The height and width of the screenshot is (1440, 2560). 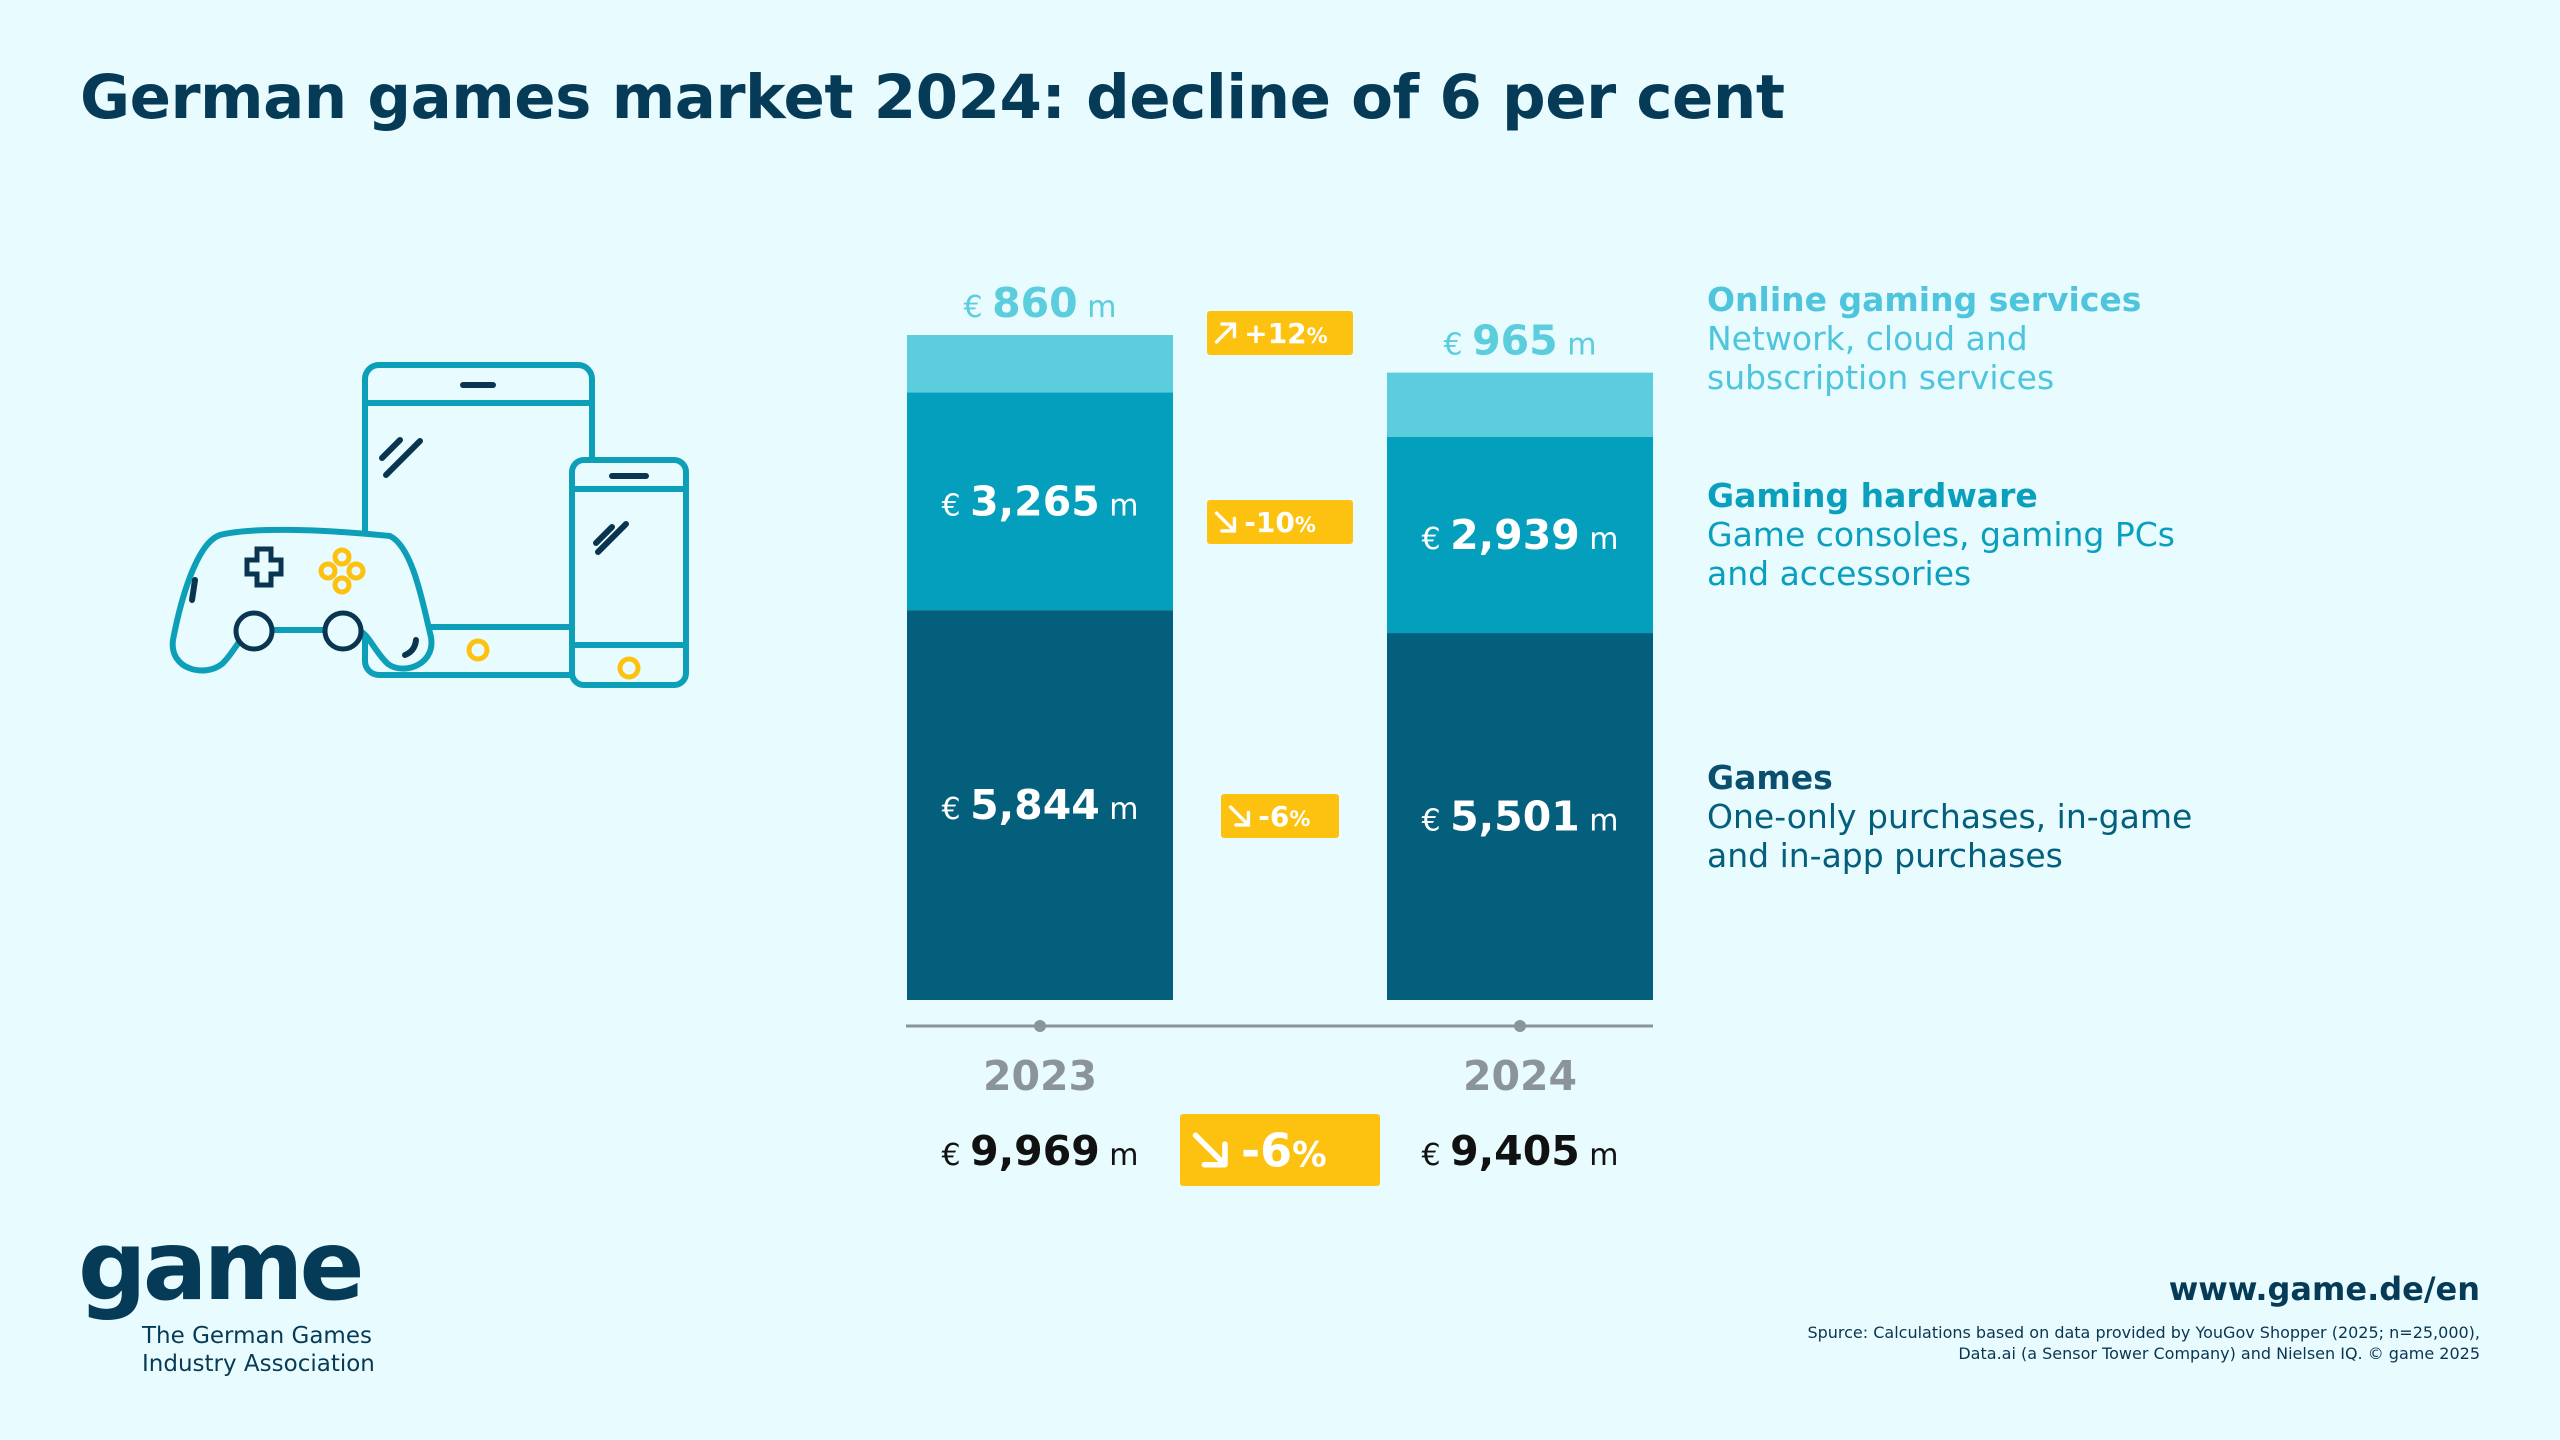 I want to click on change-value: +12, so click(x=1275, y=333).